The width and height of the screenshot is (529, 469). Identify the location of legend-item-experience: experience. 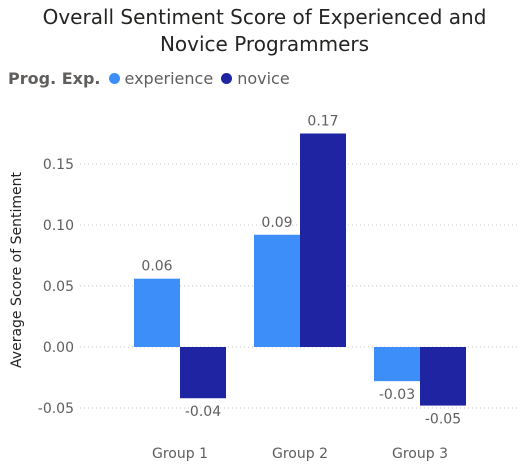
(161, 78).